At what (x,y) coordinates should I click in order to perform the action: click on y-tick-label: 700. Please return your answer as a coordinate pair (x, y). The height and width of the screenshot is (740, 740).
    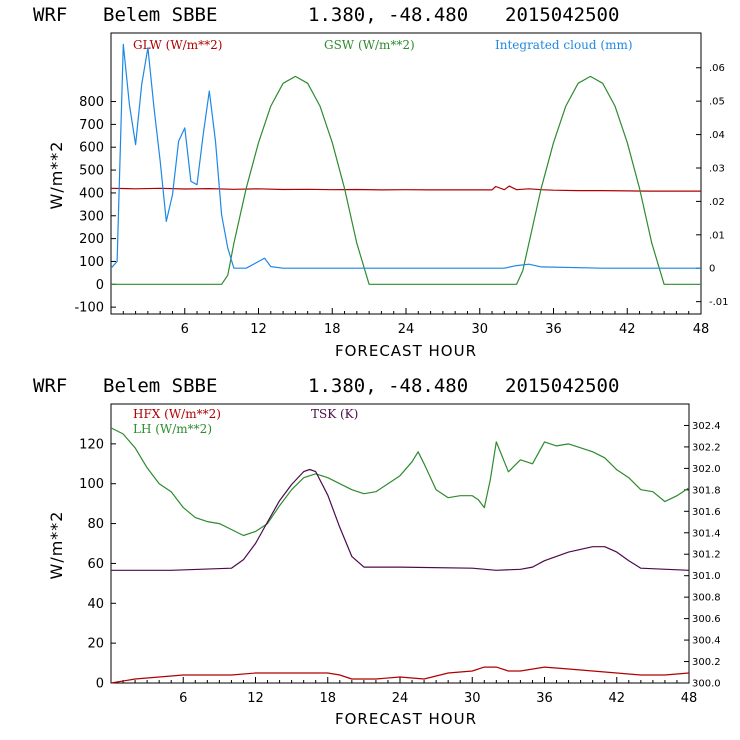
    Looking at the image, I should click on (91, 125).